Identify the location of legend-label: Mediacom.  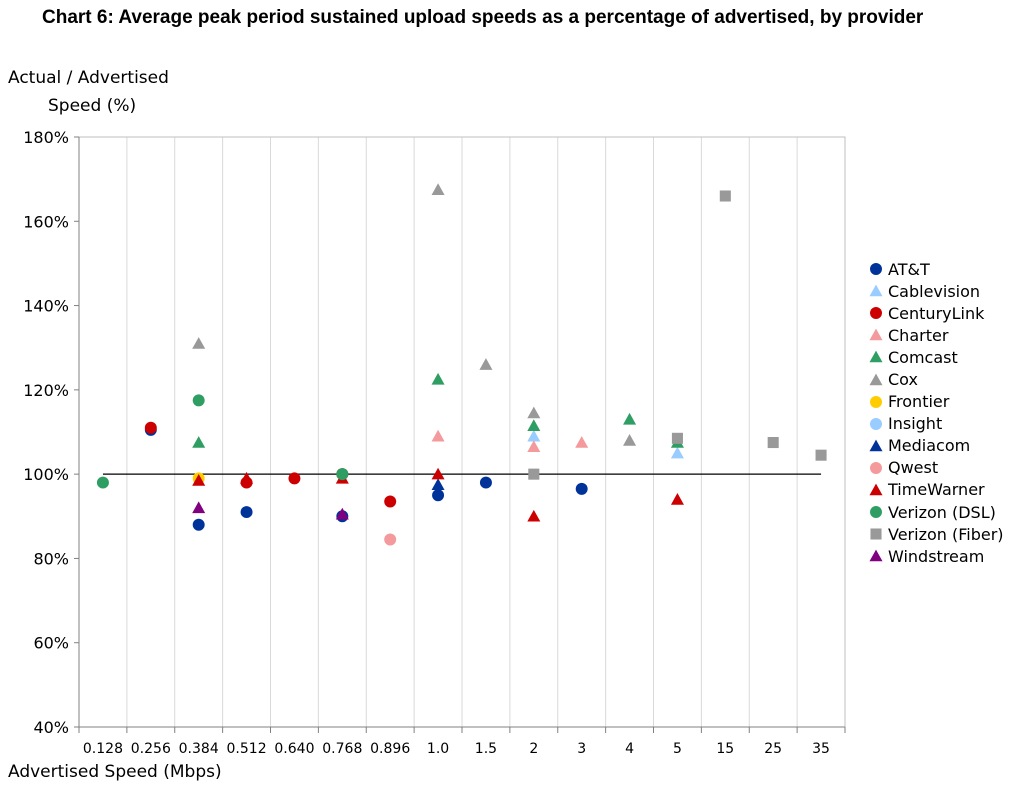
(929, 446).